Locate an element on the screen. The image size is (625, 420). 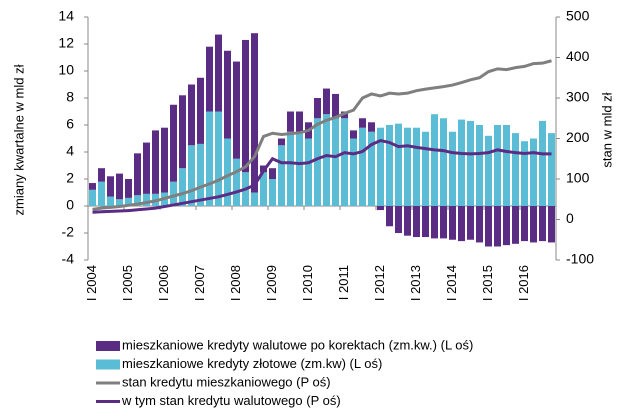
y-axis-label: zmiany kwartalne w mld zł is located at coordinates (18, 139).